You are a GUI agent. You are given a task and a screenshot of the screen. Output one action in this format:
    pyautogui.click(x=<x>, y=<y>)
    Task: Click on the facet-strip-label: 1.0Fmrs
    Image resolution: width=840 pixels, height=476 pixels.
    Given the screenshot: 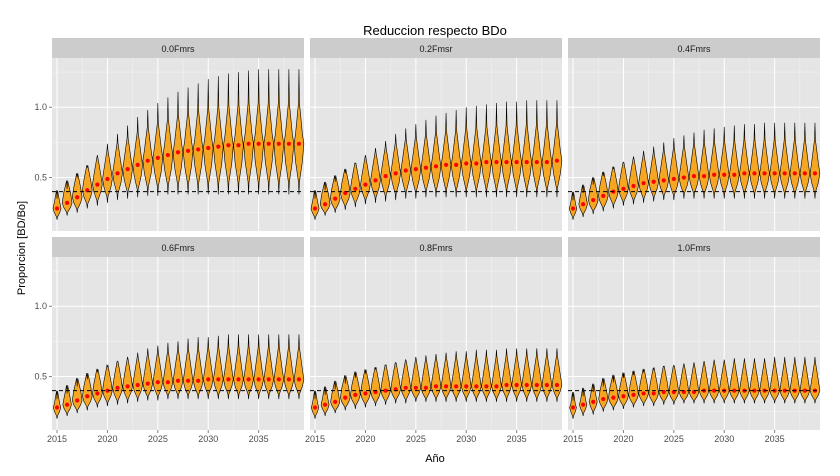 What is the action you would take?
    pyautogui.click(x=694, y=248)
    